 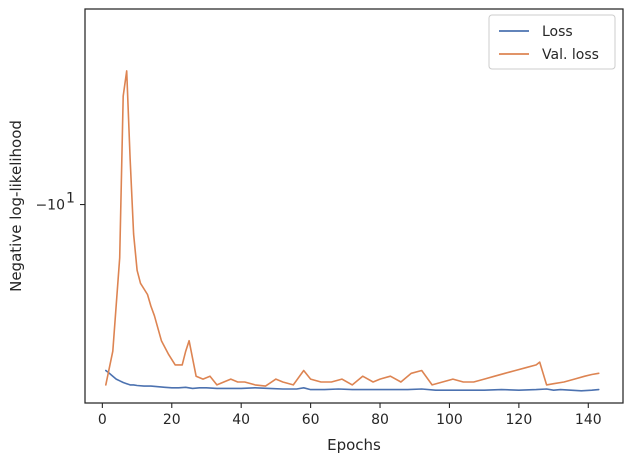 What do you see at coordinates (449, 420) in the screenshot?
I see `x-tick-label: 100` at bounding box center [449, 420].